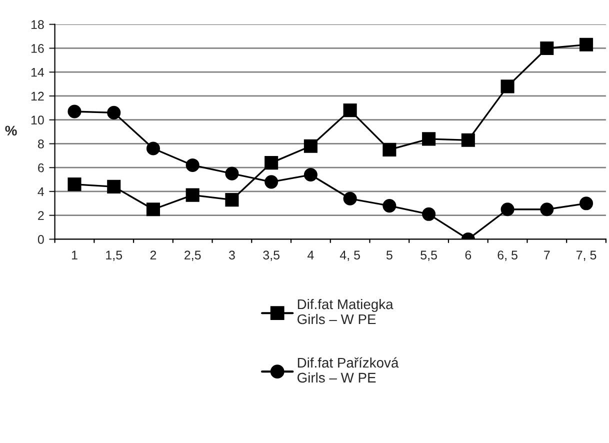  I want to click on y-tick-label: 10, so click(37, 120).